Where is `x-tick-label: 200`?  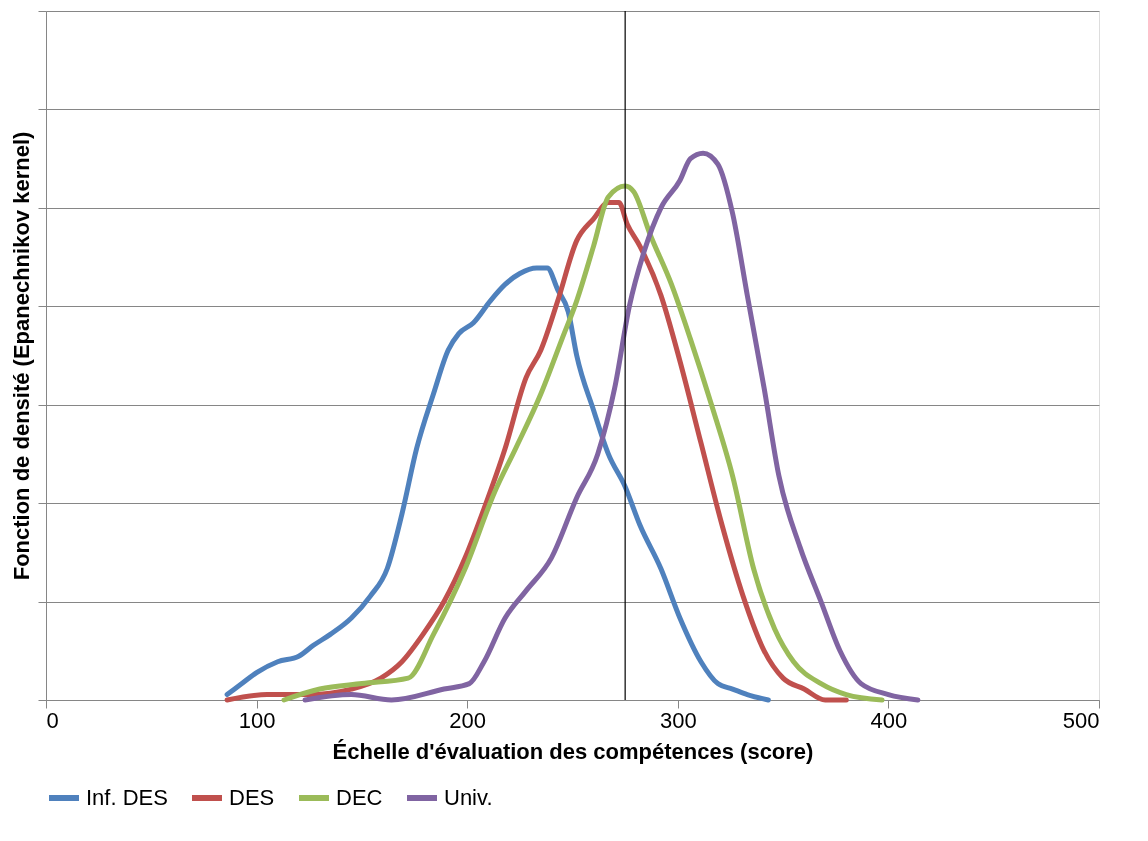
x-tick-label: 200 is located at coordinates (468, 720).